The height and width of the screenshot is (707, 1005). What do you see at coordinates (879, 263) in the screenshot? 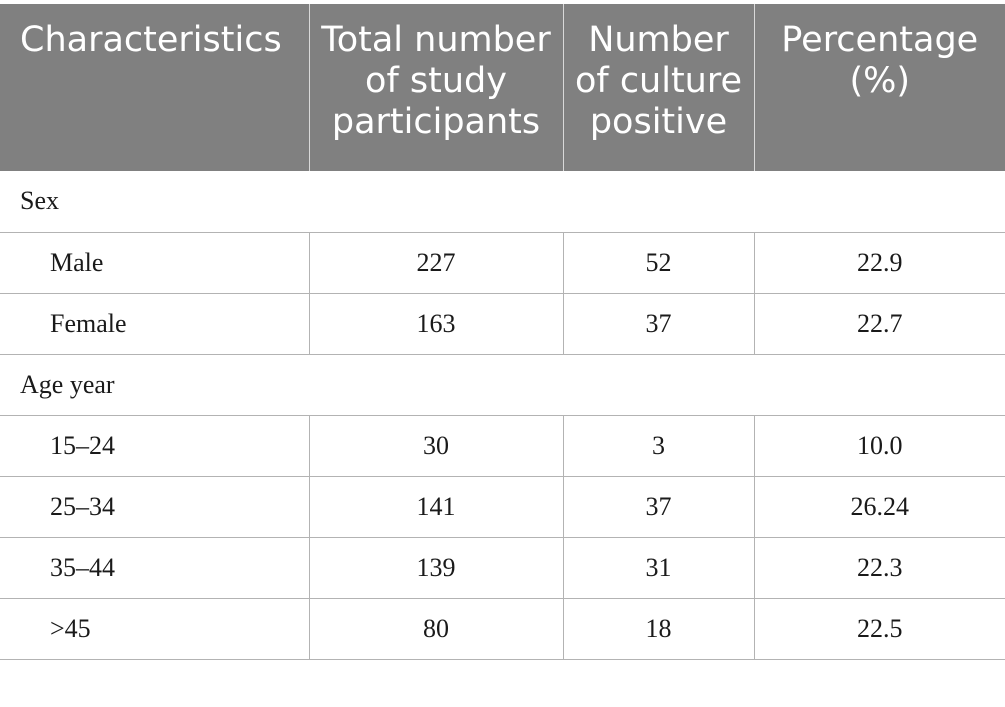
I see `percentage-cell: 22.9` at bounding box center [879, 263].